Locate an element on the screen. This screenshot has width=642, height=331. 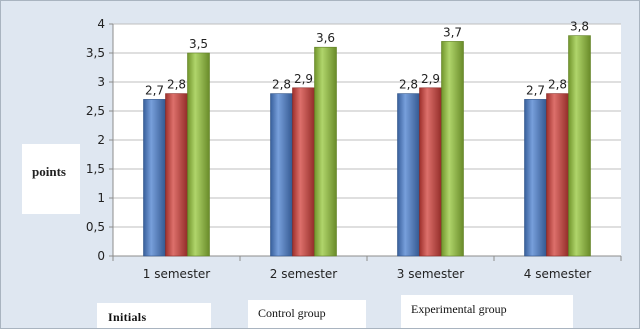
legend-label-experimental-group: Experimental group is located at coordinates (459, 309).